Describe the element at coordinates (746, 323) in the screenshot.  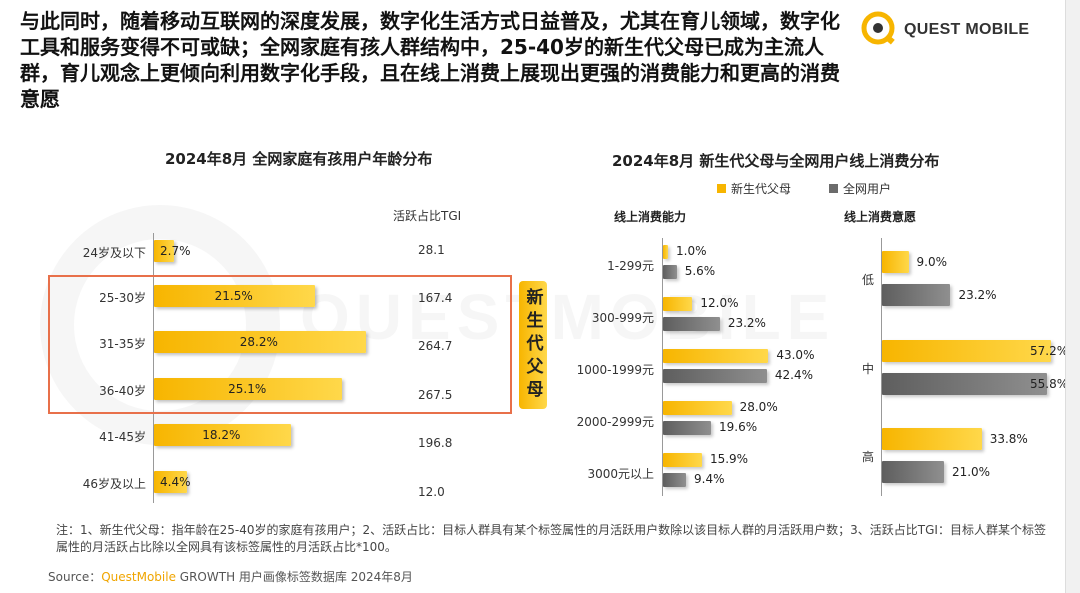
I see `ability-value-all-users: 23.2%` at that location.